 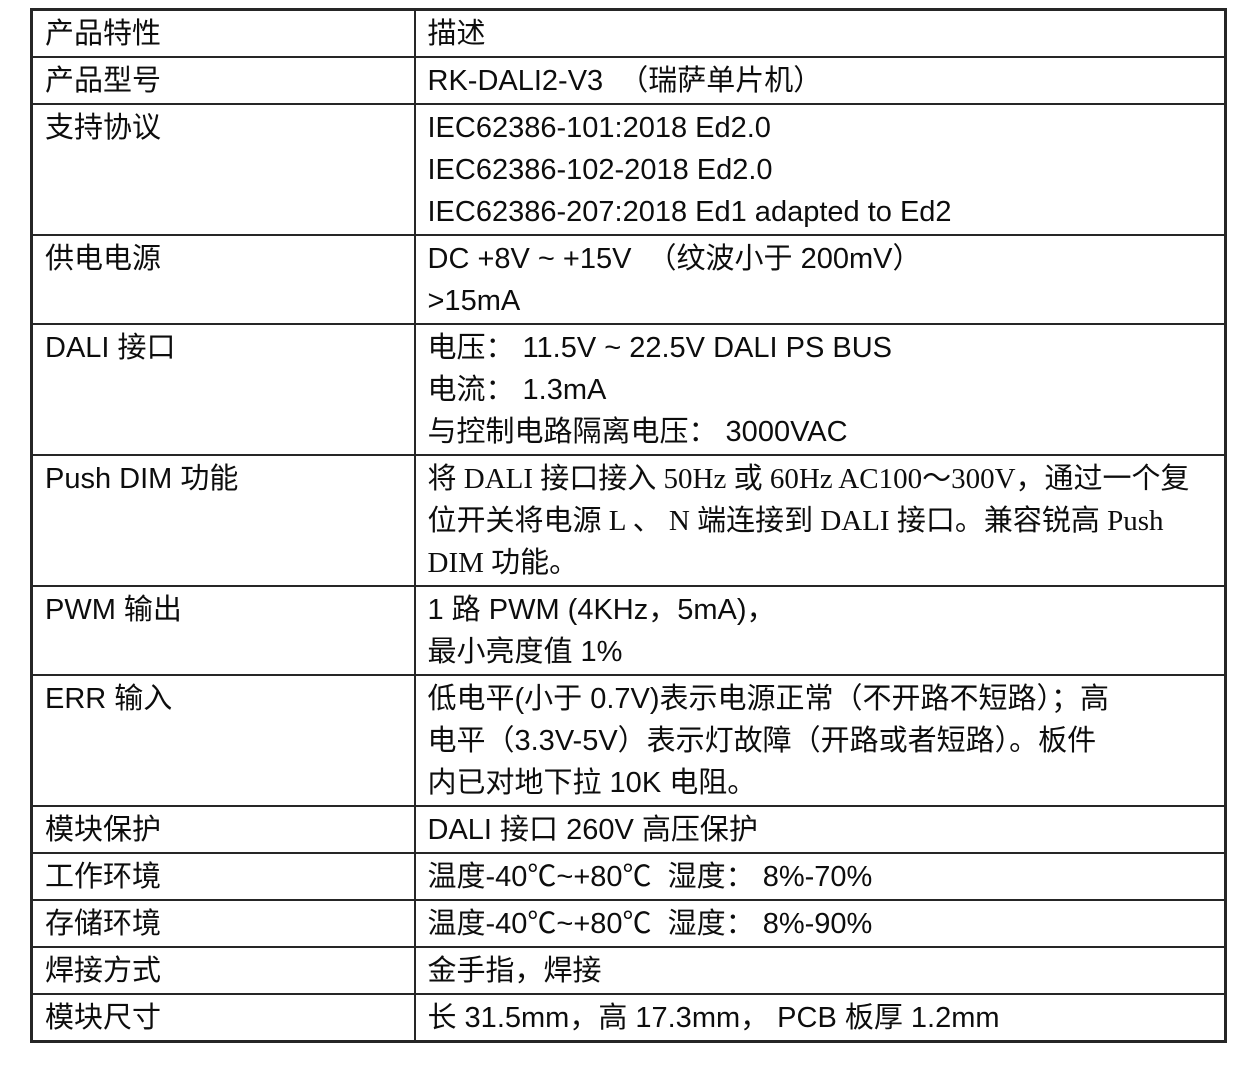 I want to click on description-cell: 温度-40℃~+80℃ 湿度： 8%-70%, so click(x=820, y=876).